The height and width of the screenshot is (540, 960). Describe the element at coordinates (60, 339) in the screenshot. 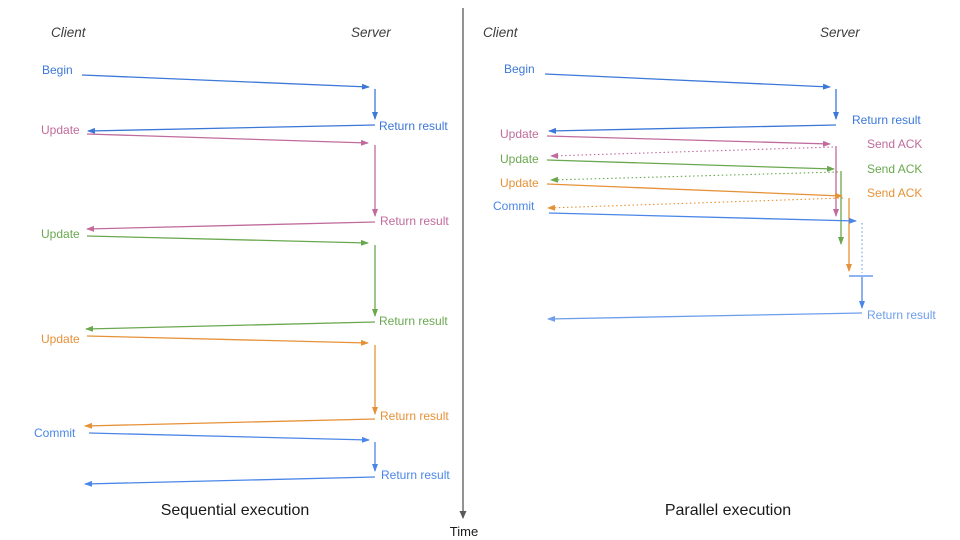

I see `seq-update3-label: Update` at that location.